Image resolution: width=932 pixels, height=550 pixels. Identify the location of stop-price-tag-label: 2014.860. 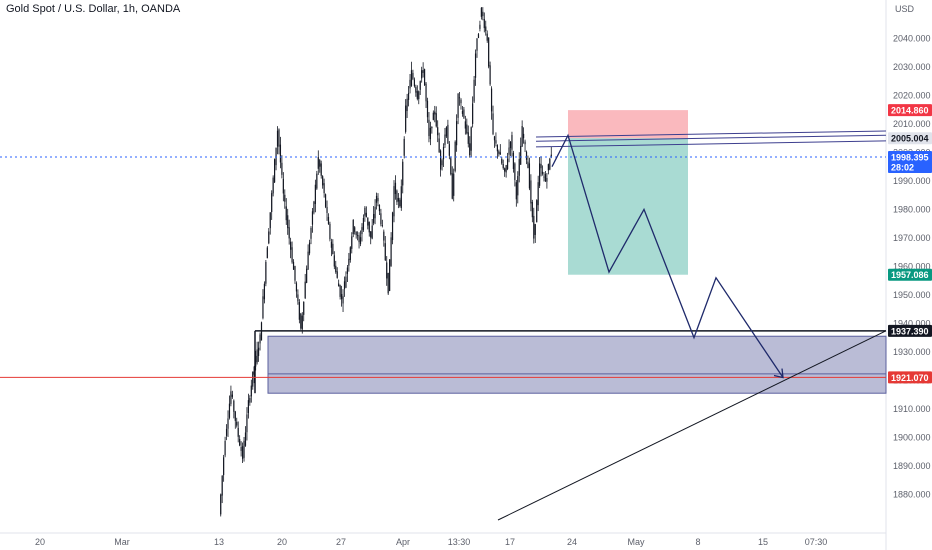
(910, 111).